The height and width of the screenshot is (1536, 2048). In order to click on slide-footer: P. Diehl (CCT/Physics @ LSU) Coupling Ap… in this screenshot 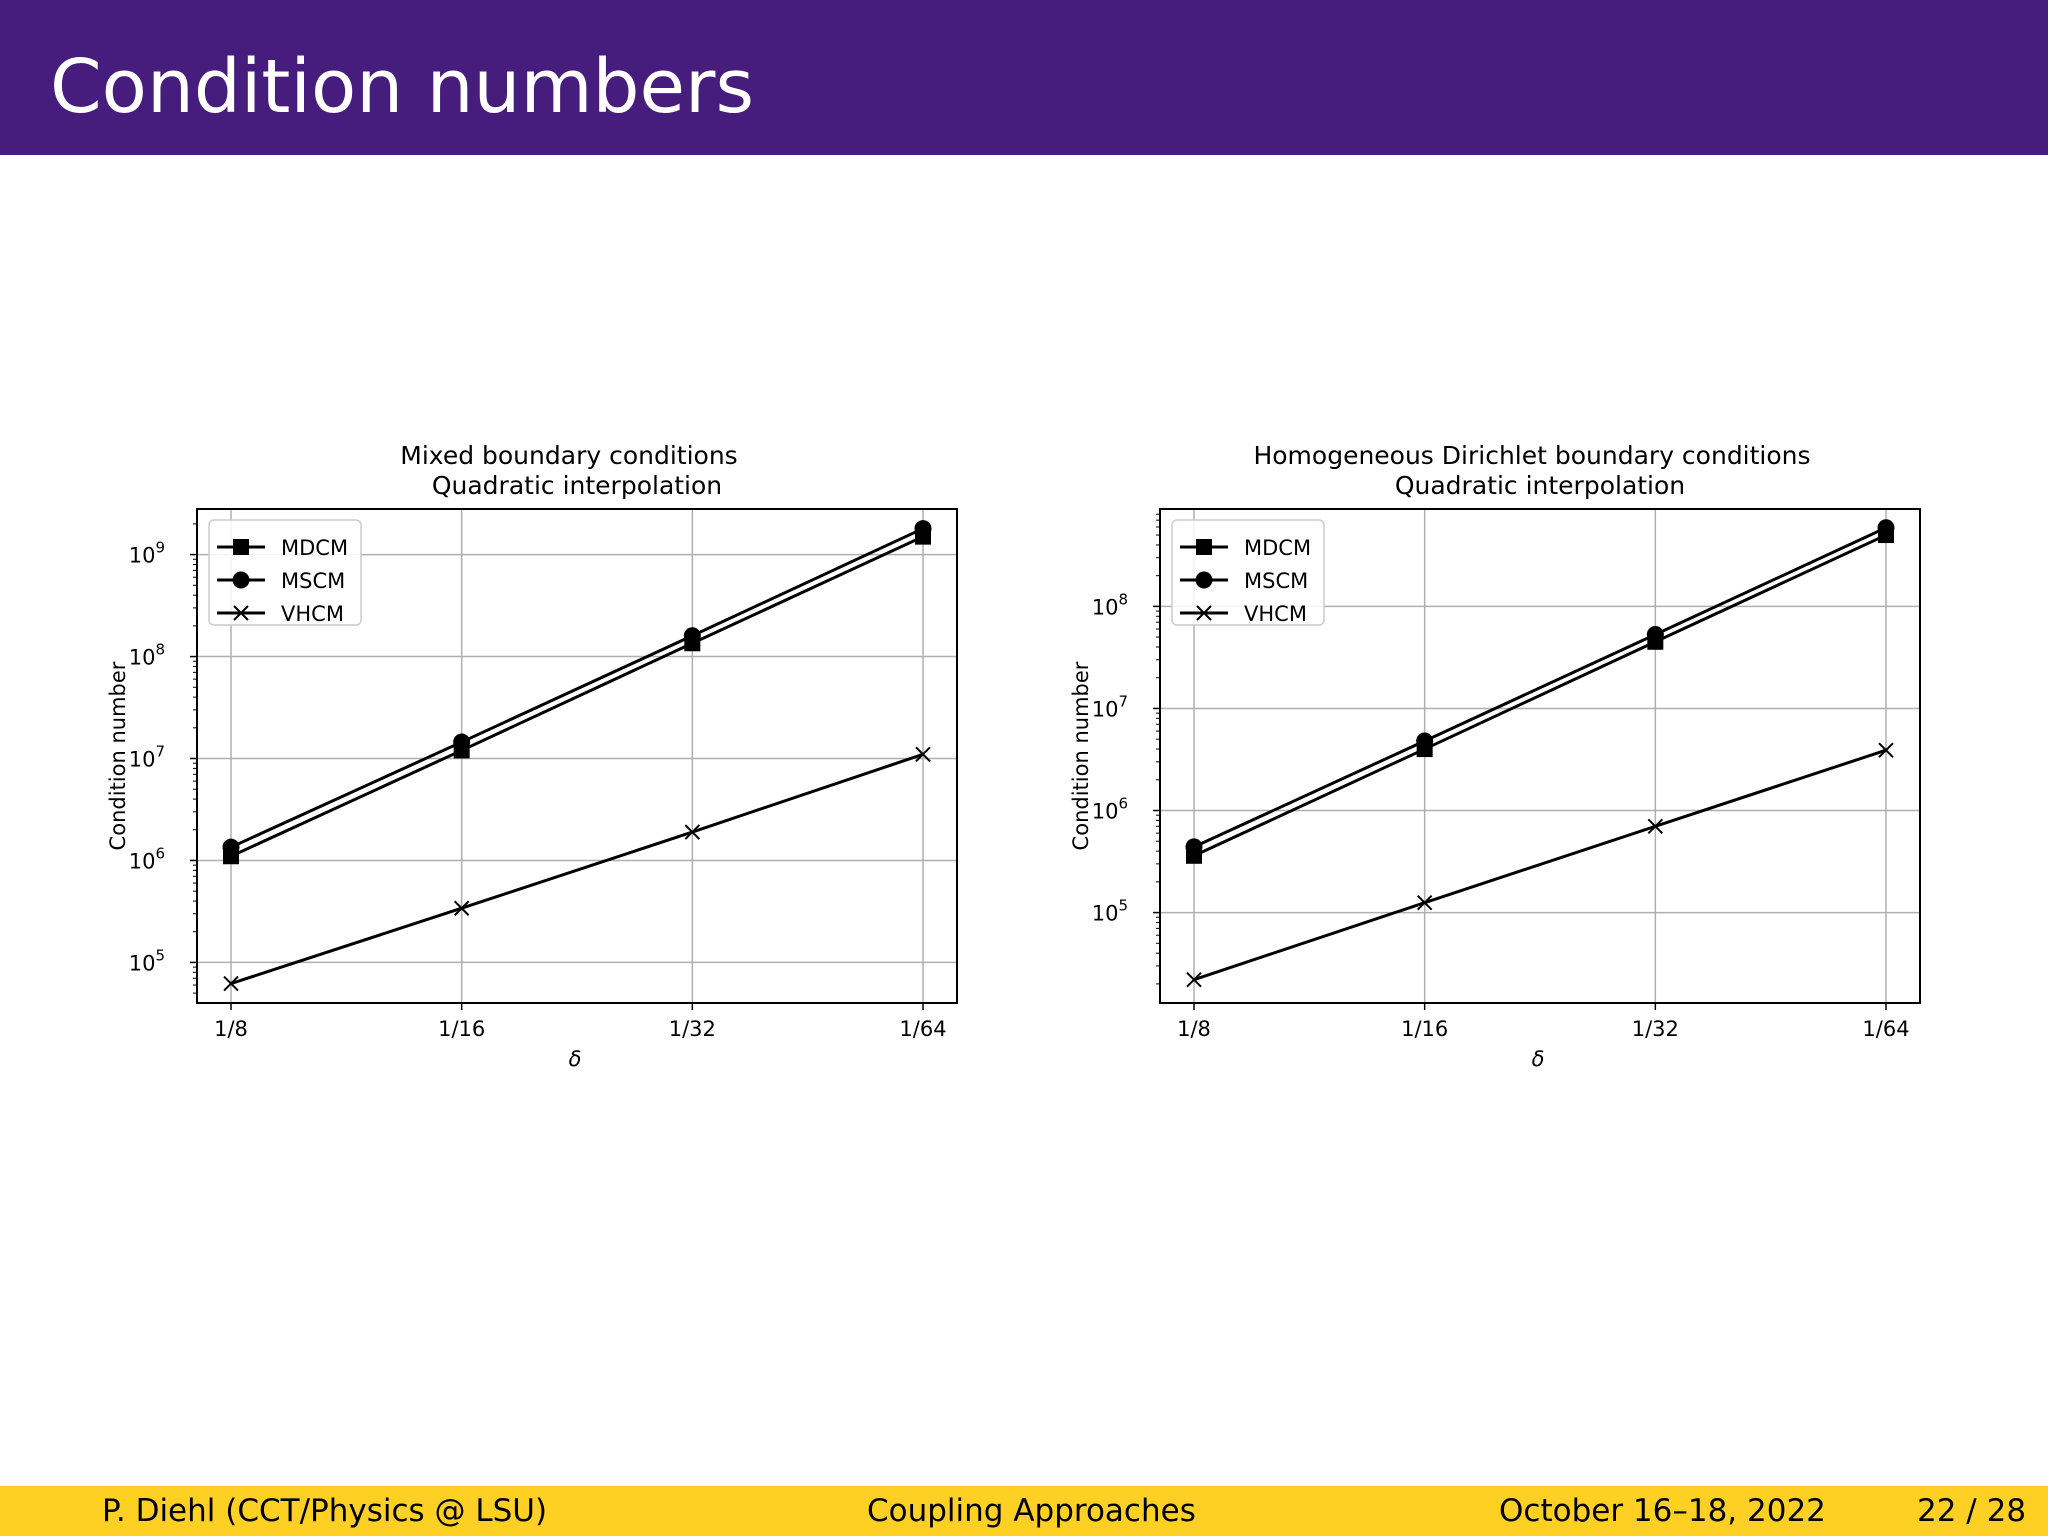, I will do `click(1024, 1511)`.